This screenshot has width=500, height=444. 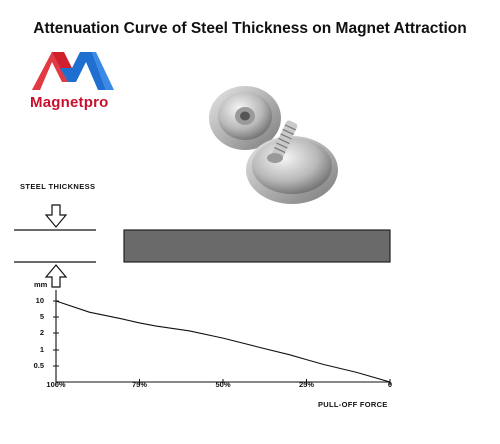 I want to click on attenuation-curve, so click(x=223, y=341).